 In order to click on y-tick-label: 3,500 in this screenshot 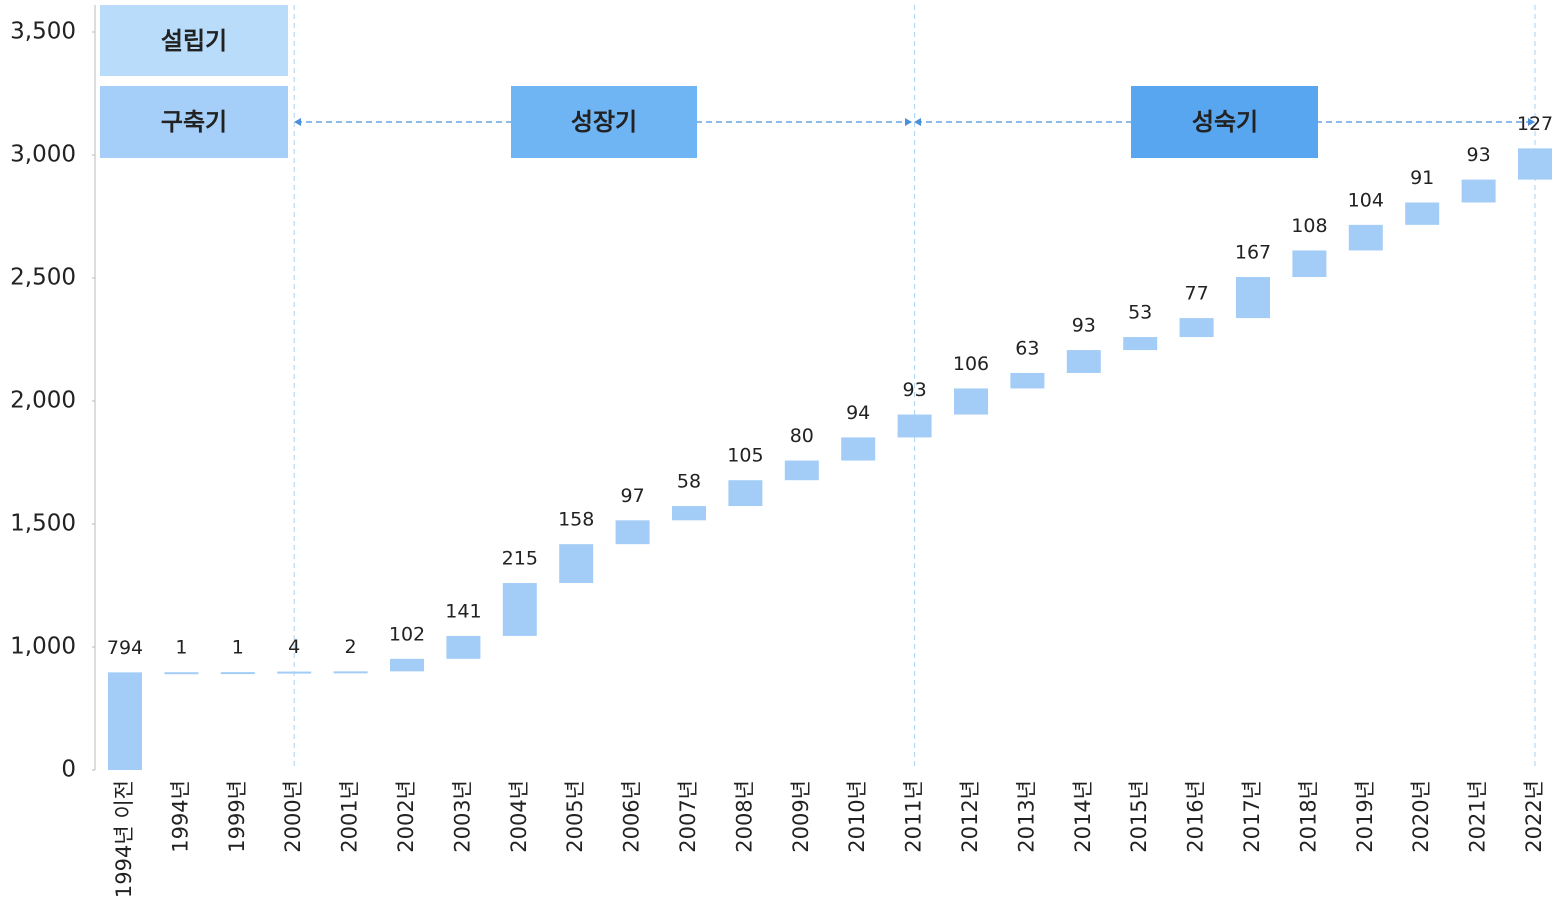, I will do `click(43, 32)`.